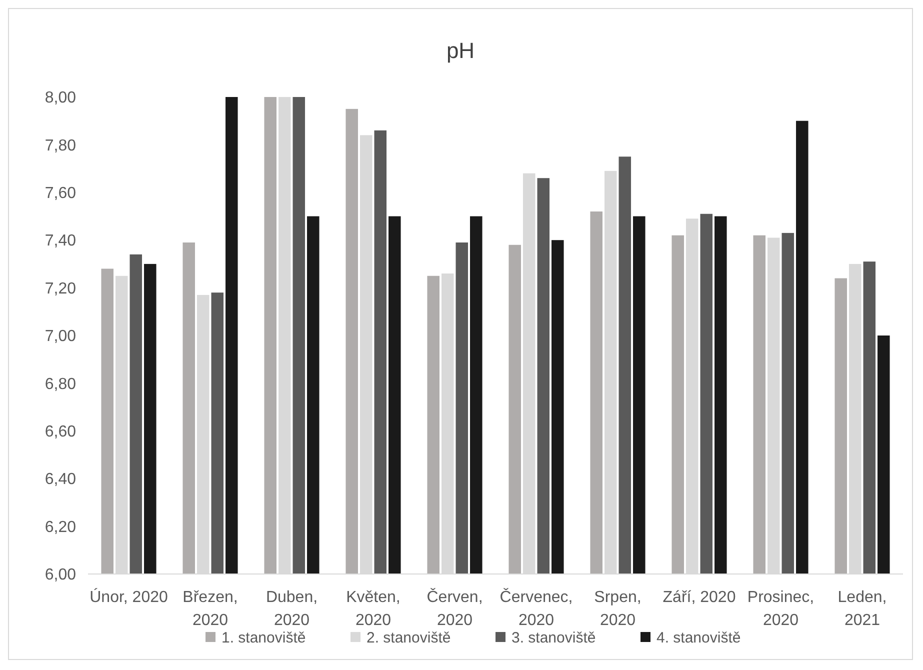  Describe the element at coordinates (554, 637) in the screenshot. I see `legend-label: 3. stanoviště` at that location.